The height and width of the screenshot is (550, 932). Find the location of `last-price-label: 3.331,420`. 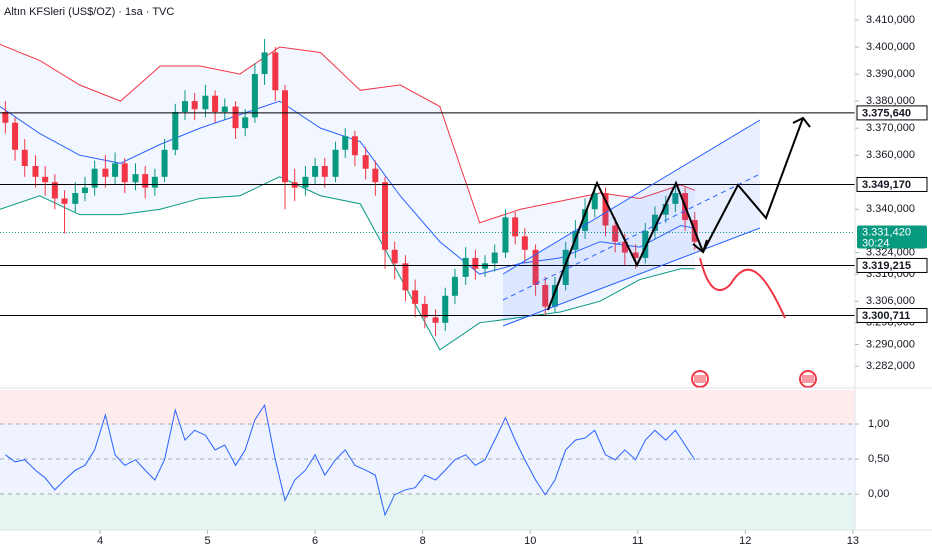

last-price-label: 3.331,420 is located at coordinates (886, 232).